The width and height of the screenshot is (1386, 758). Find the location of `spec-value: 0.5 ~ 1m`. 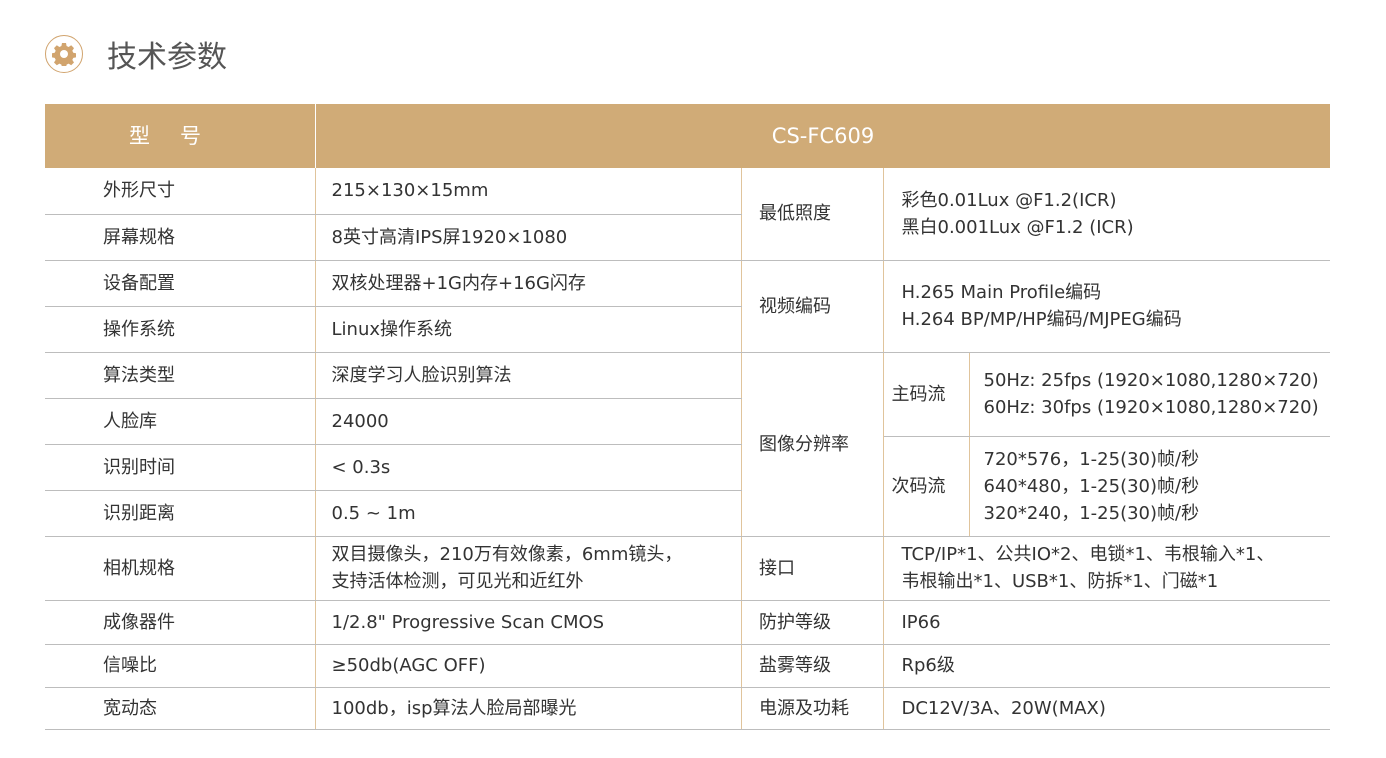

spec-value: 0.5 ~ 1m is located at coordinates (528, 513).